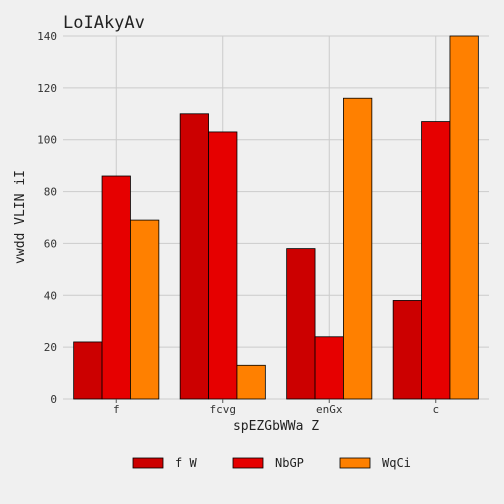  I want to click on y-axis-label: vwdd VLIN iI, so click(20, 217).